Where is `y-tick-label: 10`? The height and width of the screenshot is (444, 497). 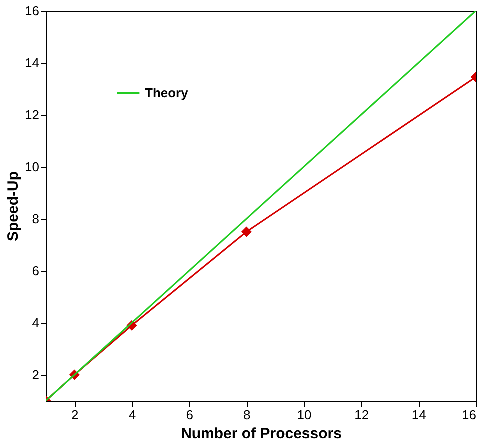
y-tick-label: 10 is located at coordinates (32, 167).